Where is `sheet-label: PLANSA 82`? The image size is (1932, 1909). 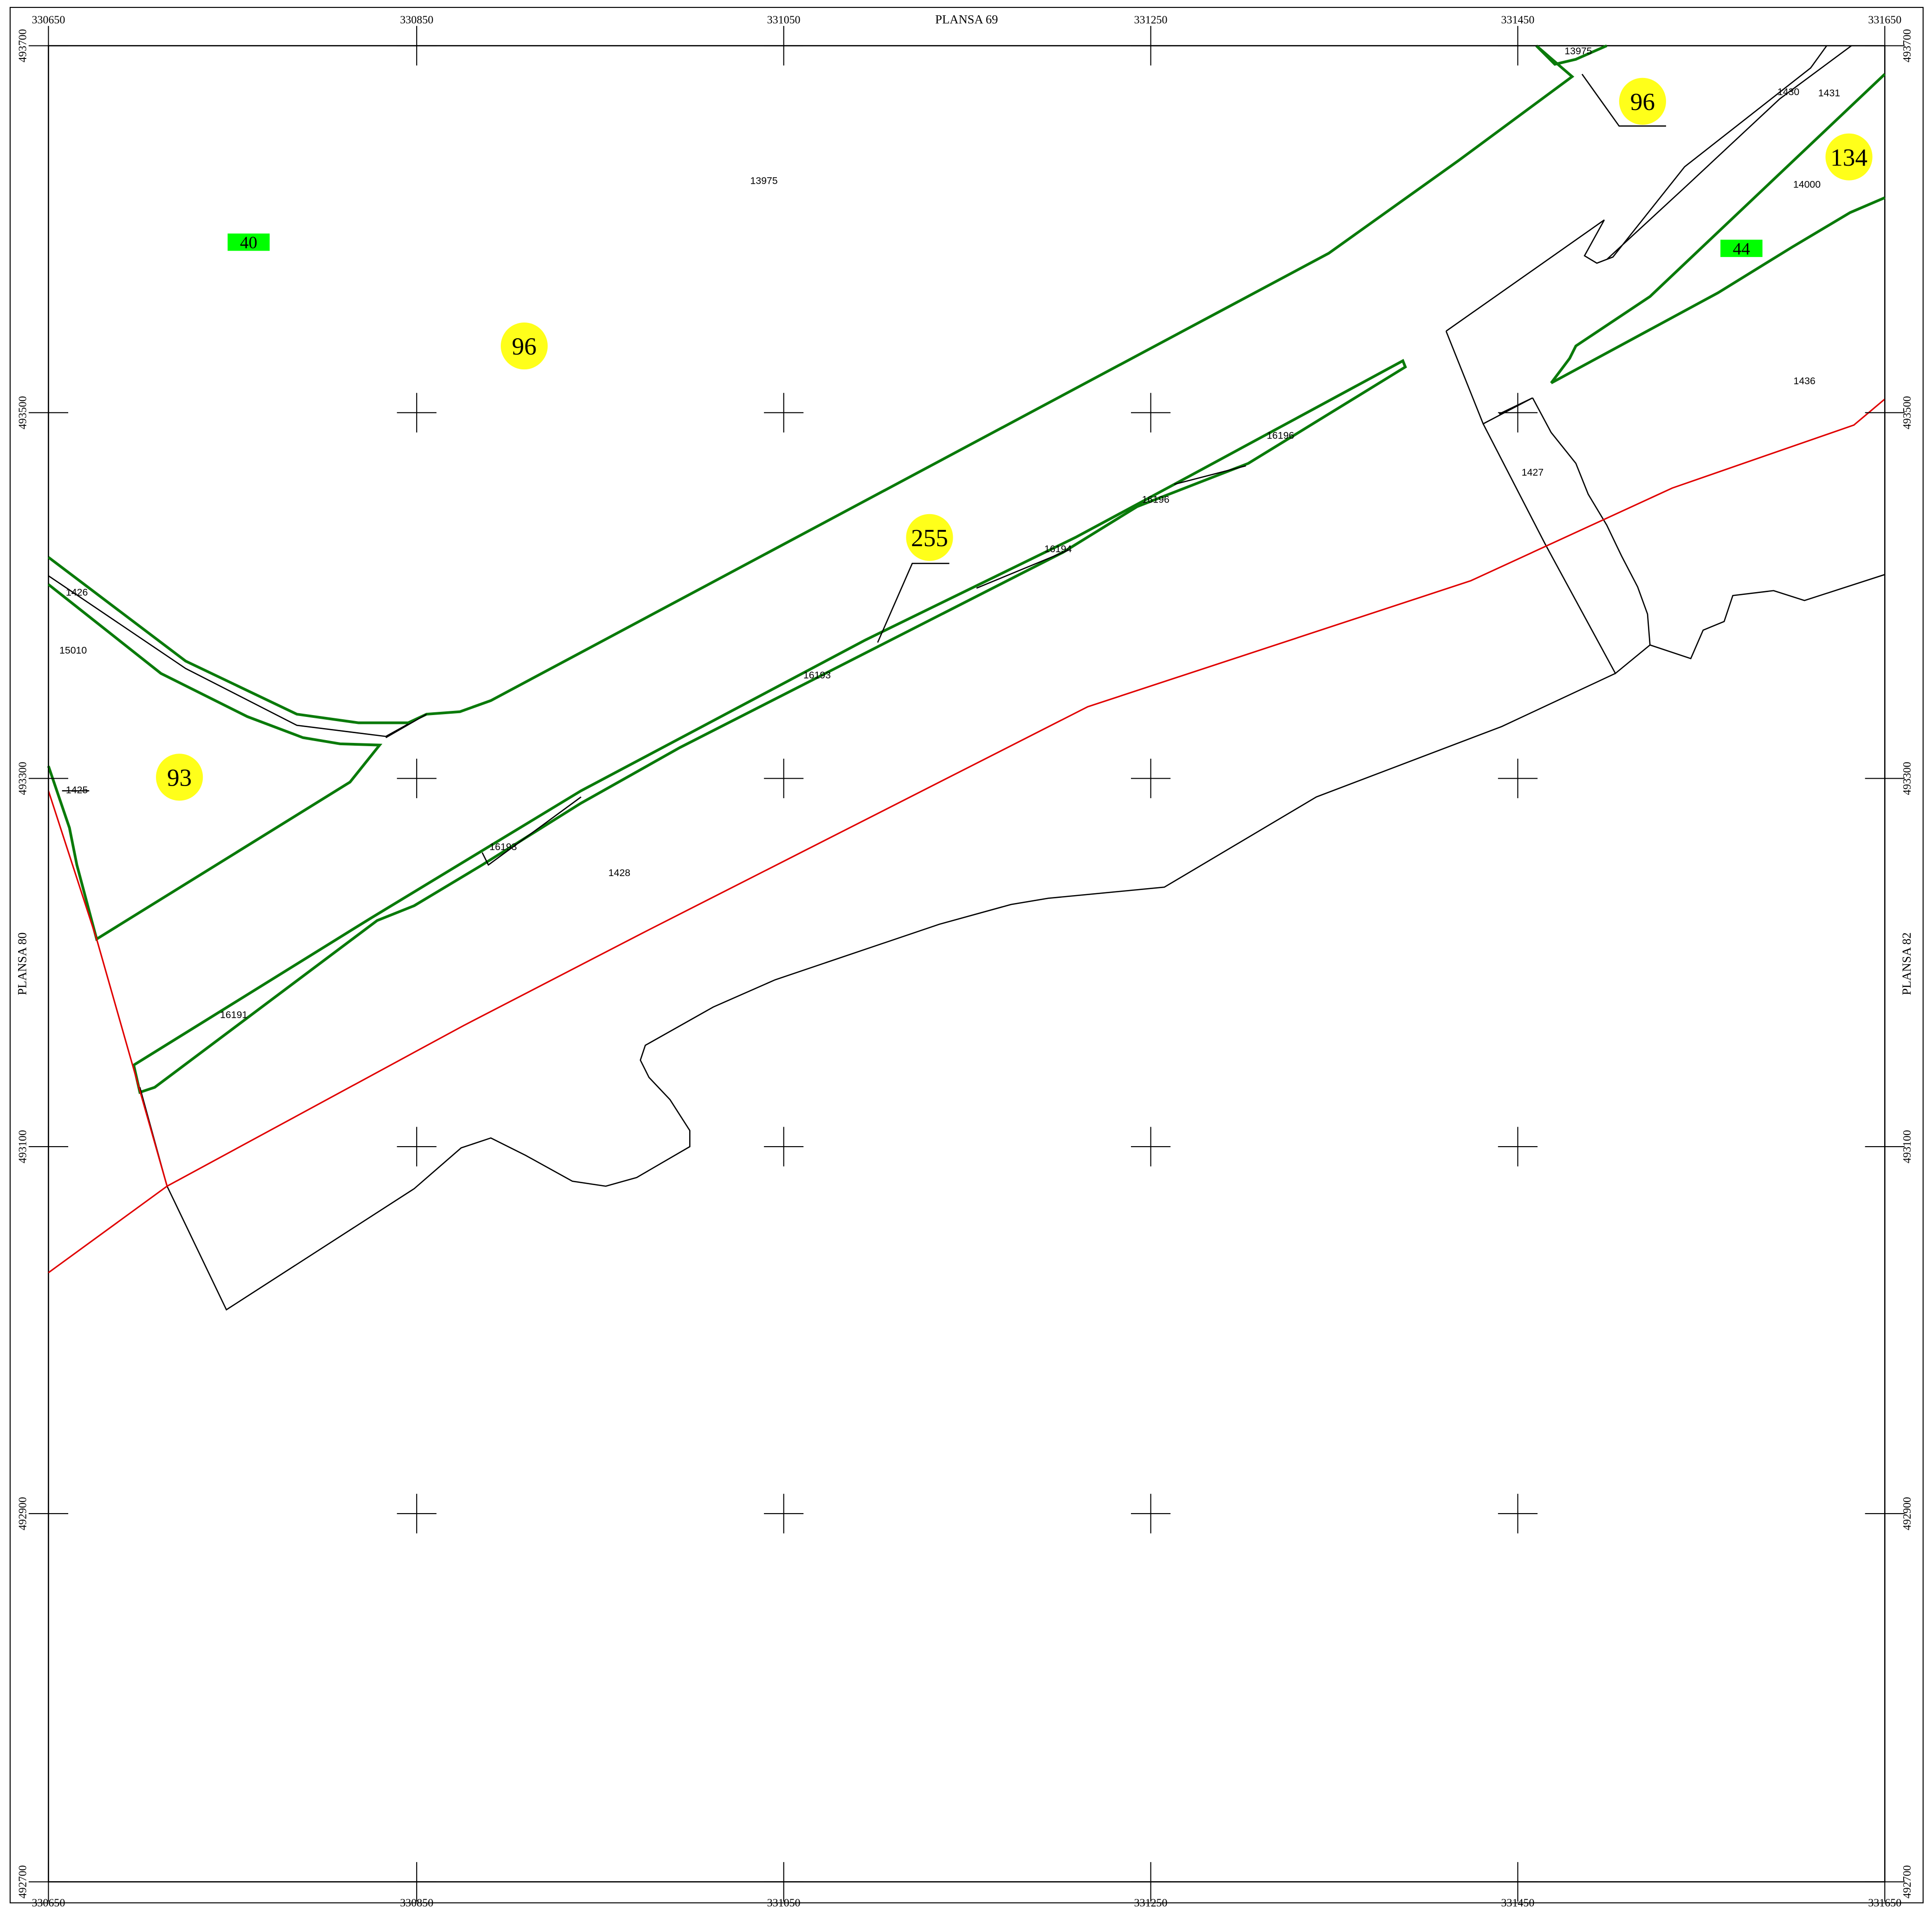 sheet-label: PLANSA 82 is located at coordinates (1906, 963).